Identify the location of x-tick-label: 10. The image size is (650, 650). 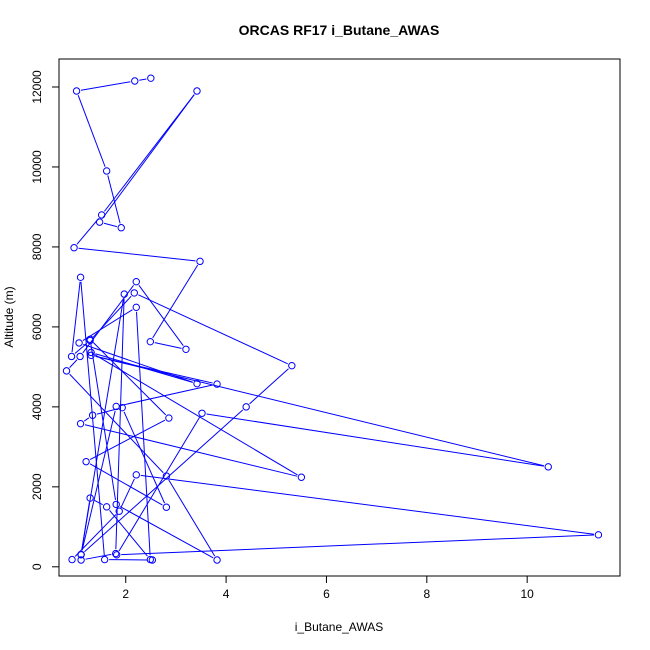
(527, 594).